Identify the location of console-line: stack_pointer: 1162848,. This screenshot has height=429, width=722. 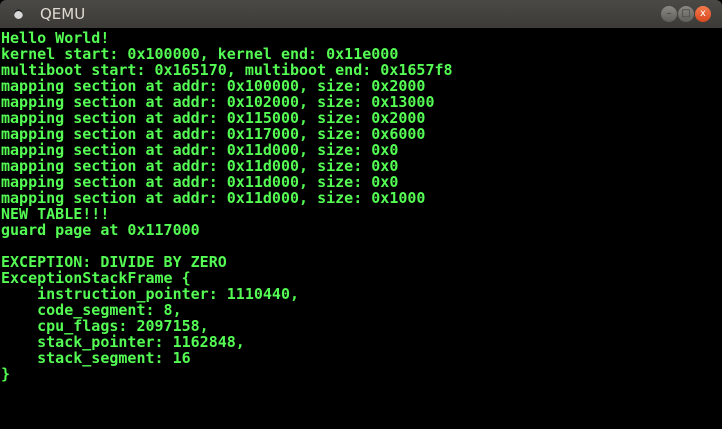
(123, 342).